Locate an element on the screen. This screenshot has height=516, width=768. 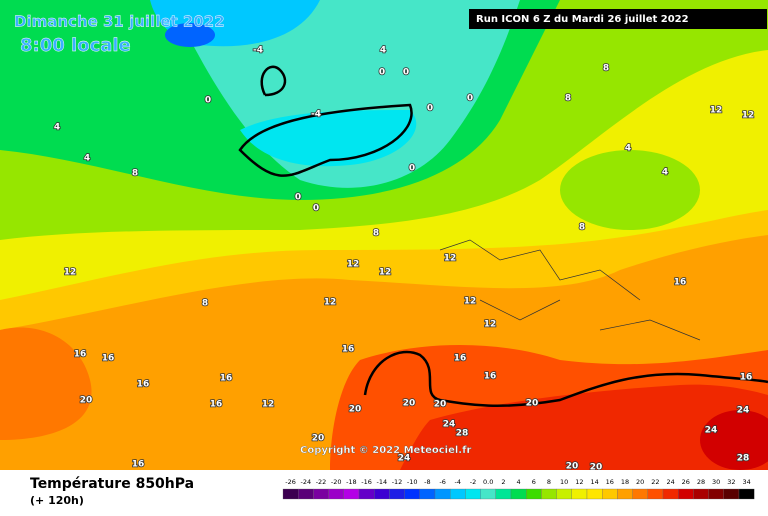
footer-lead: (+ 120h) is located at coordinates (57, 500).